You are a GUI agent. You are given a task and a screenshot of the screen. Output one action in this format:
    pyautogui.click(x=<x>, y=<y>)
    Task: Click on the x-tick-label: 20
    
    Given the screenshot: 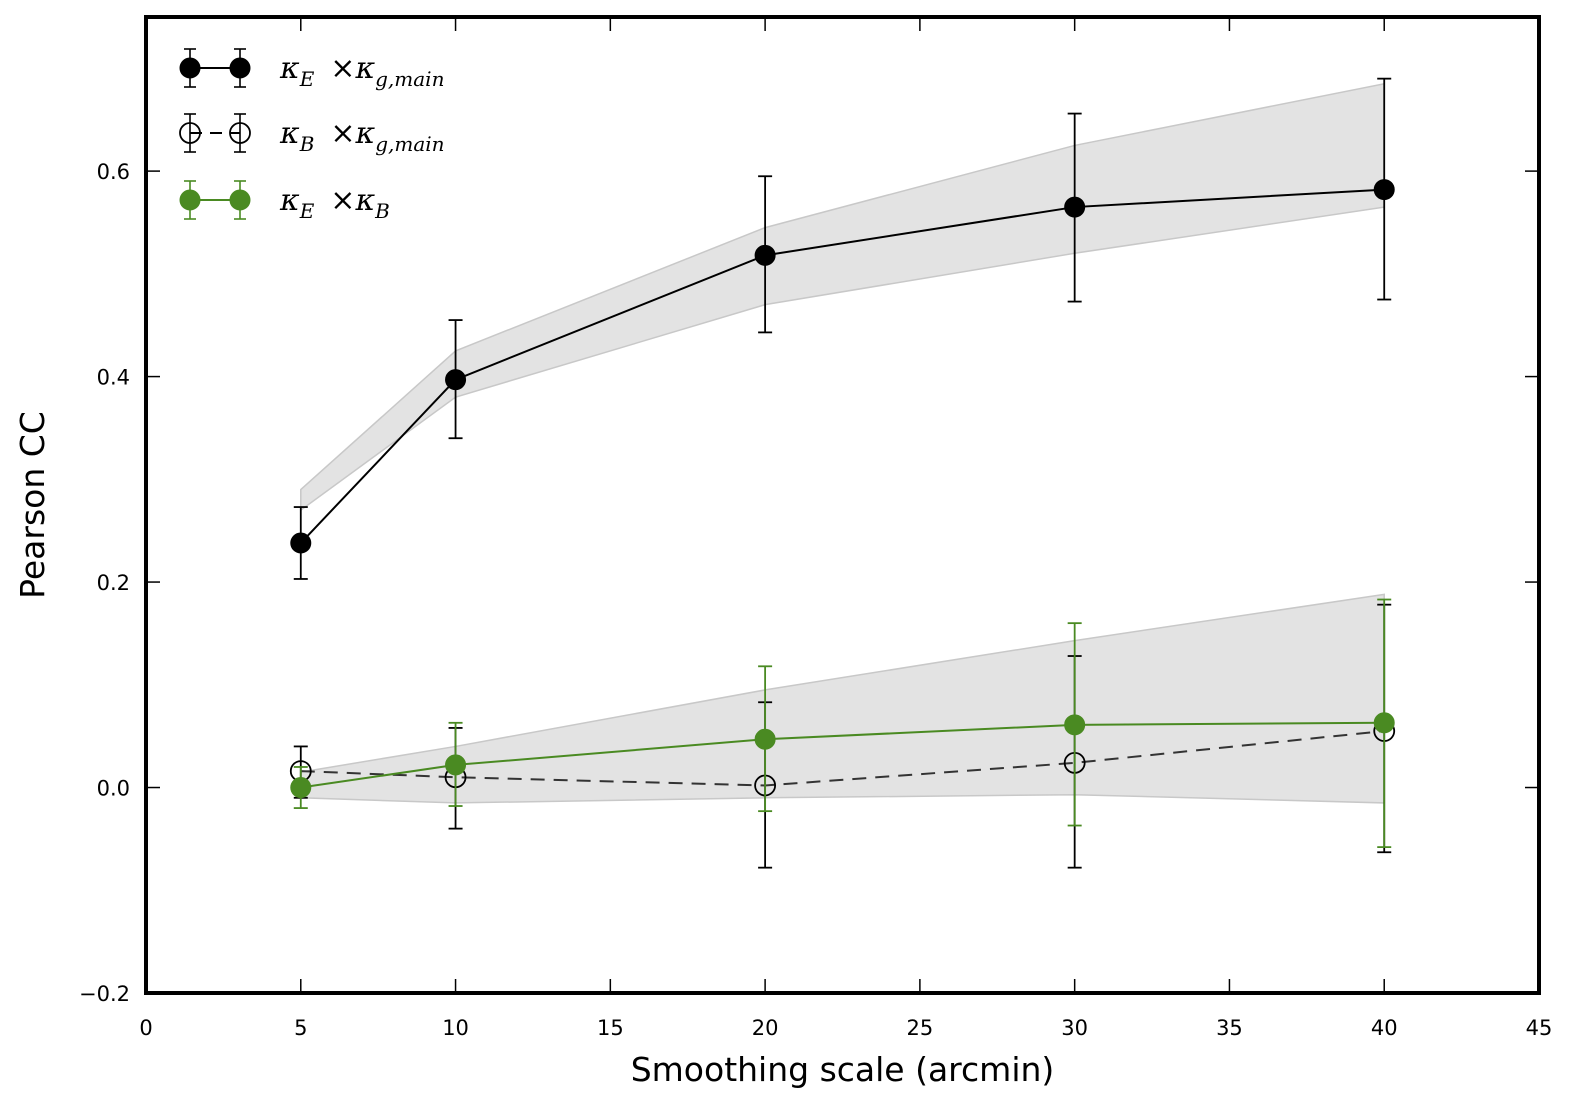 What is the action you would take?
    pyautogui.click(x=765, y=1028)
    